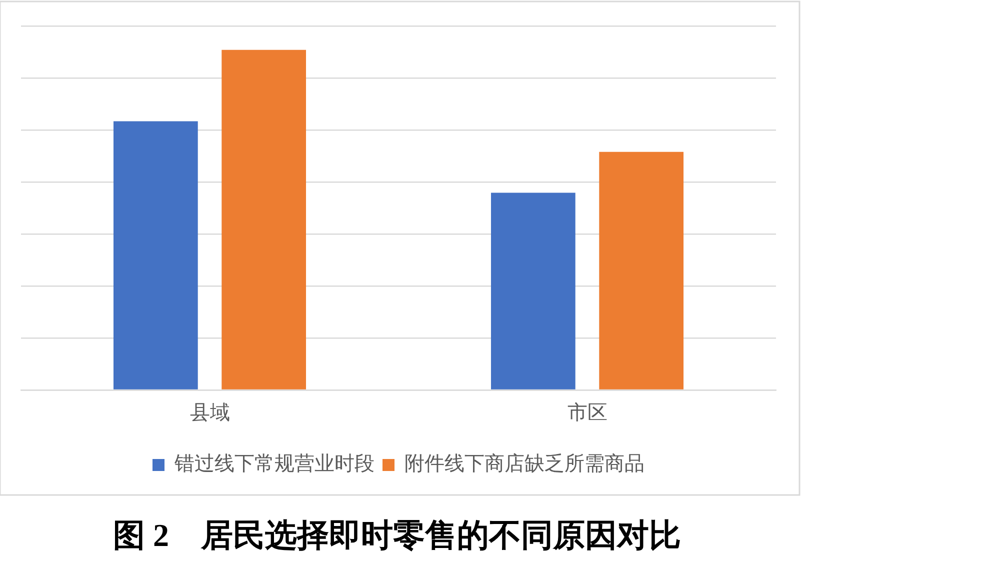 The image size is (987, 572). I want to click on legend-label: 附件线下商店缺乏所需商品, so click(524, 463).